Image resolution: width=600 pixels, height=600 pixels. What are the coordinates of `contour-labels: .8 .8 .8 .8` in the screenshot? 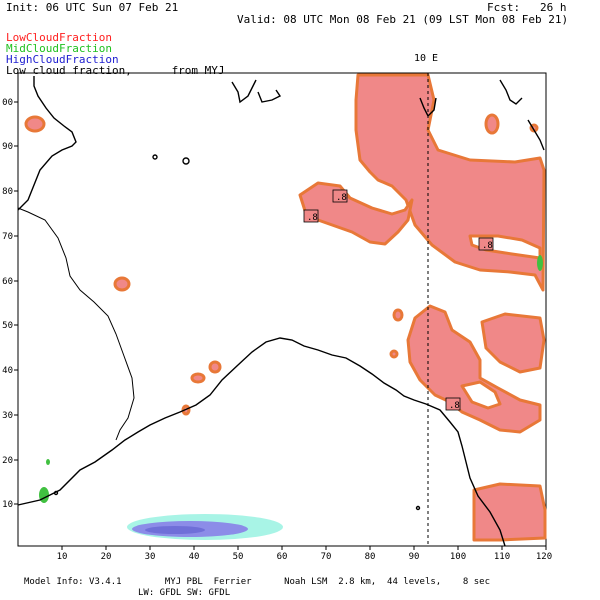 It's located at (398, 300).